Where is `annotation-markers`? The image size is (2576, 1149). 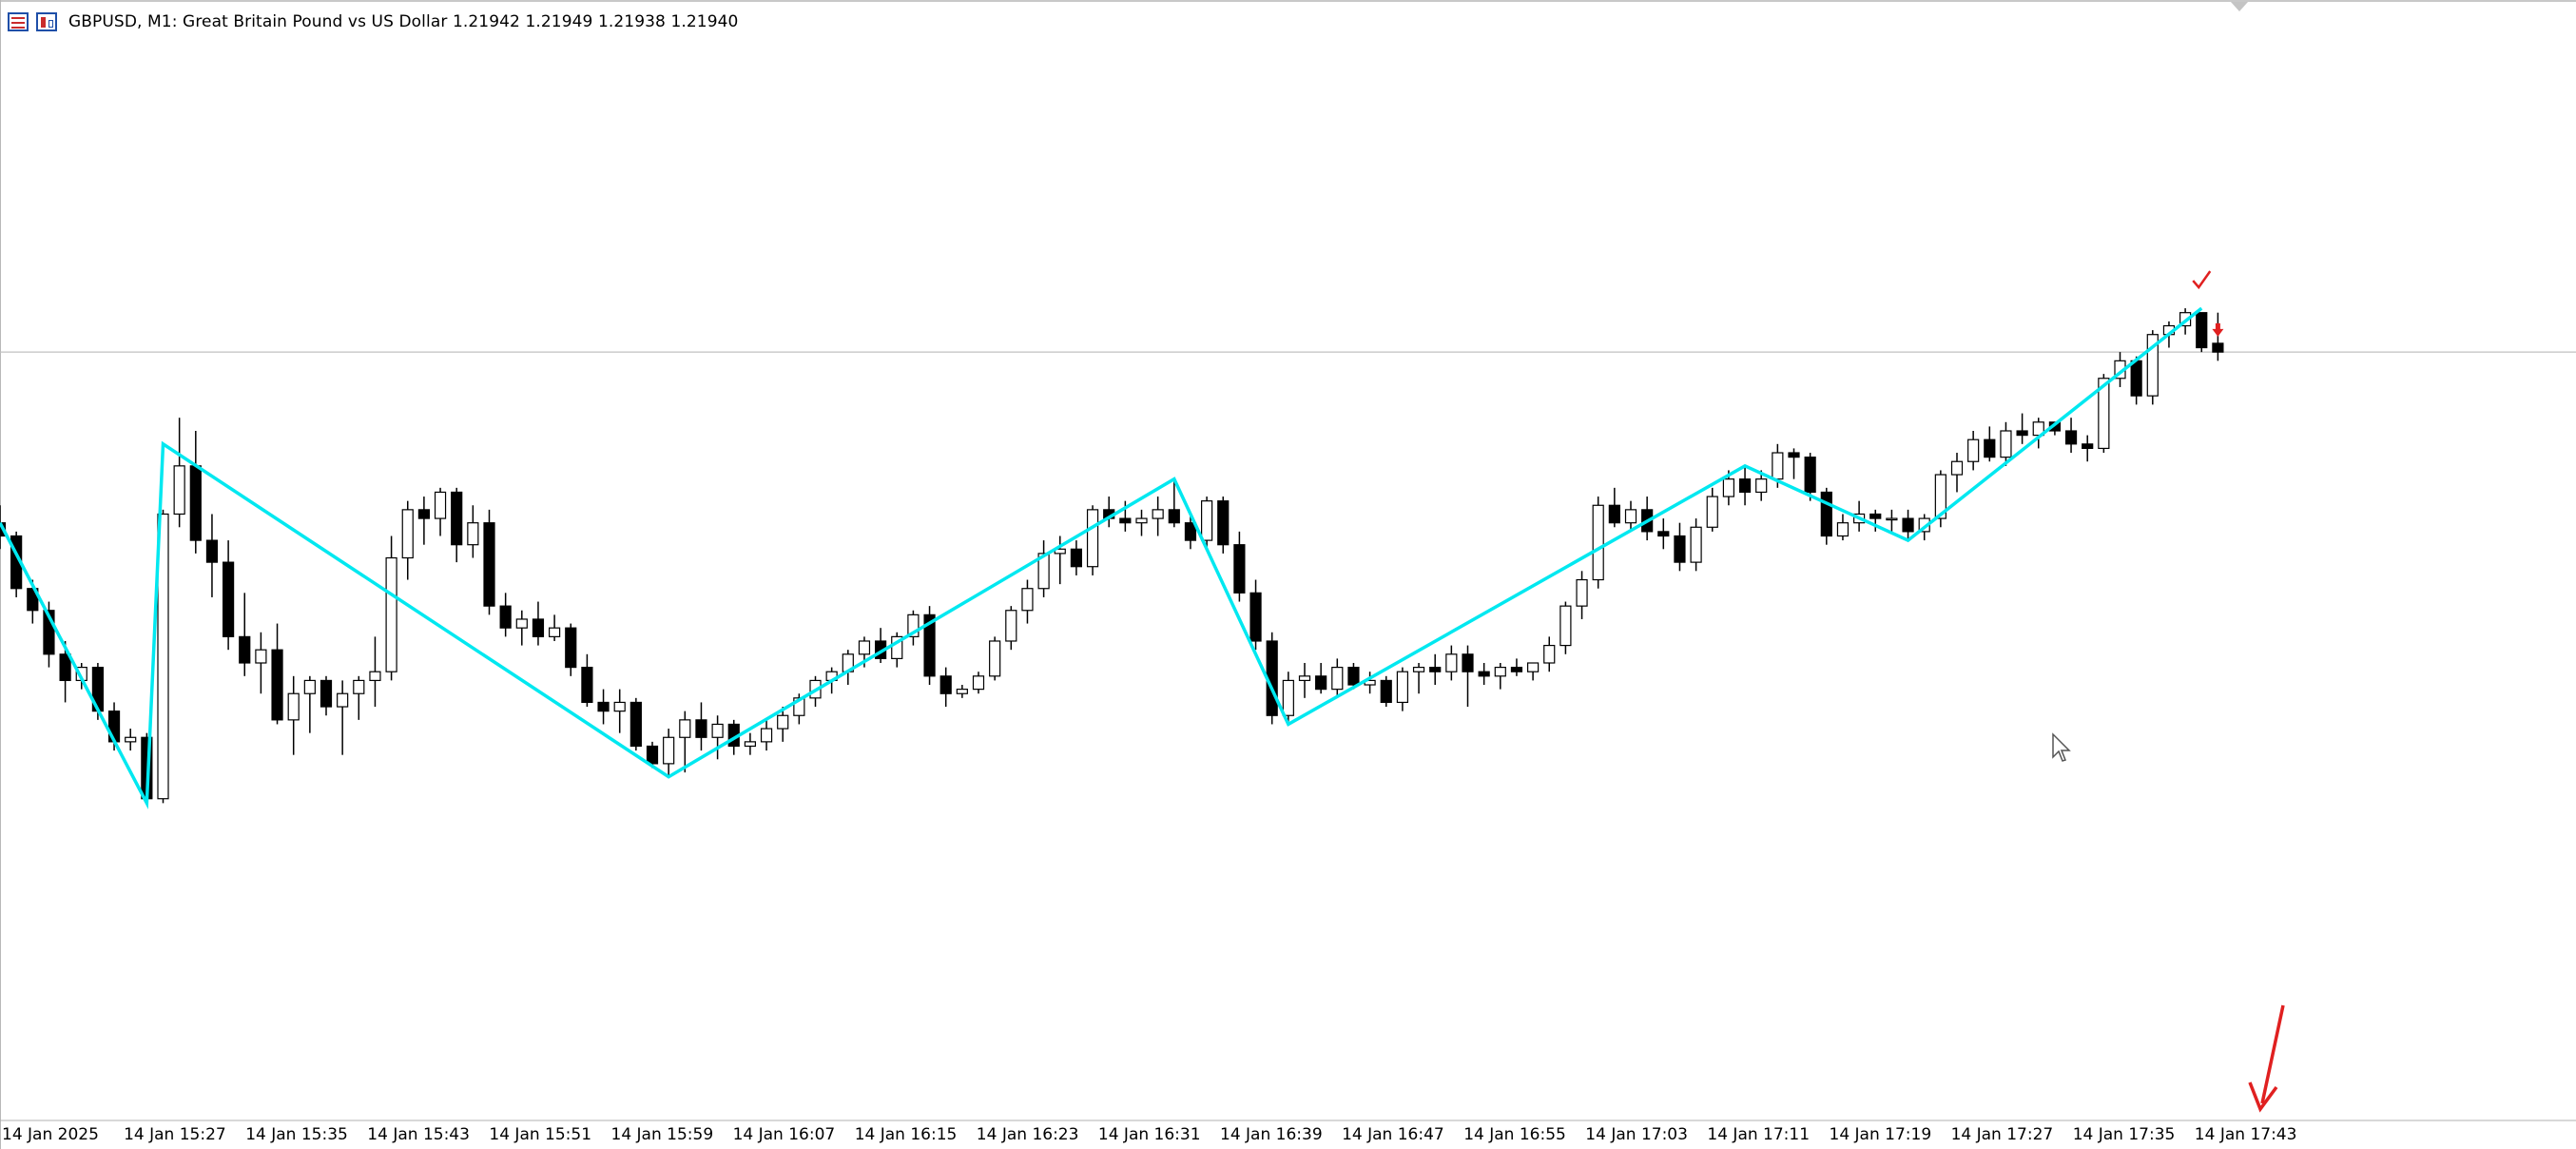 annotation-markers is located at coordinates (2238, 691).